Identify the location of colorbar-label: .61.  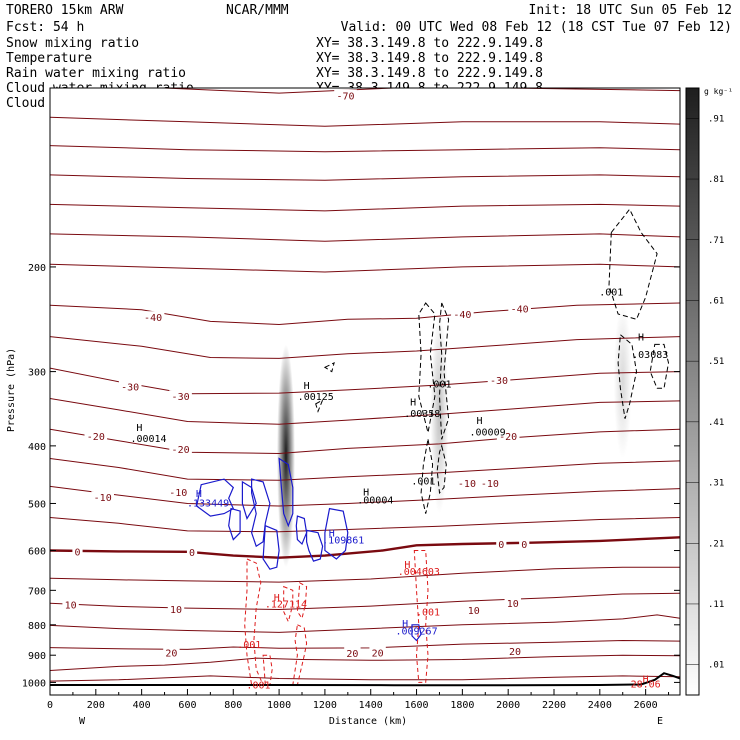
(716, 301).